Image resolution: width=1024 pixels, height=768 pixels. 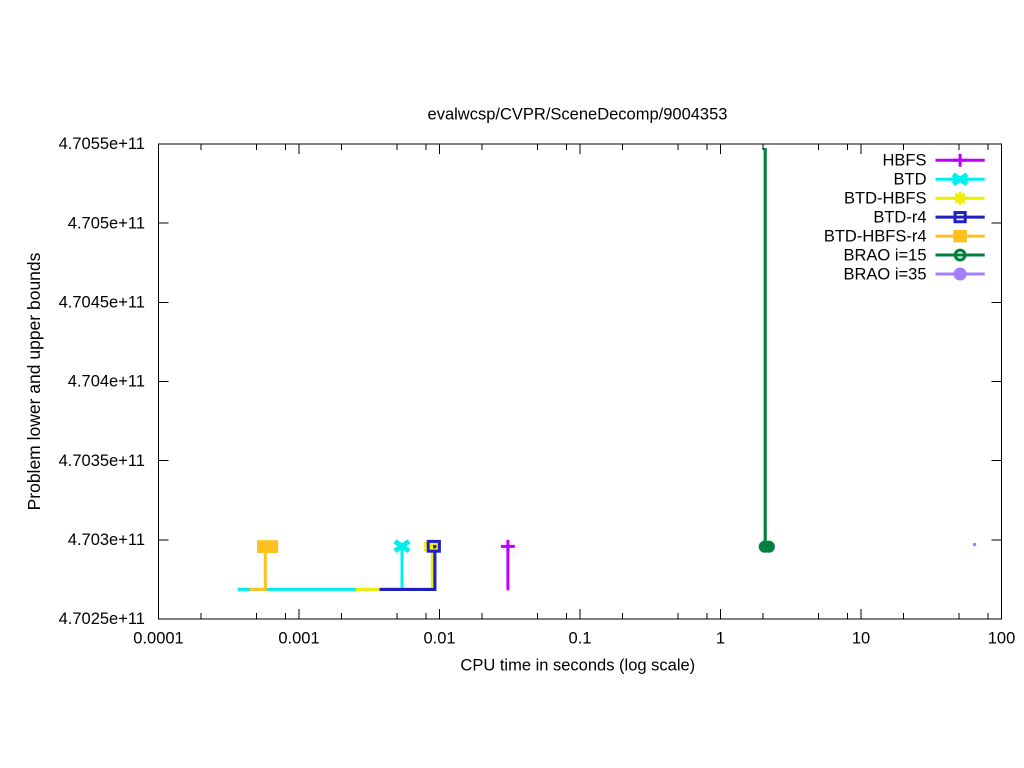 What do you see at coordinates (885, 199) in the screenshot?
I see `svg-text: BTD-HBFS` at bounding box center [885, 199].